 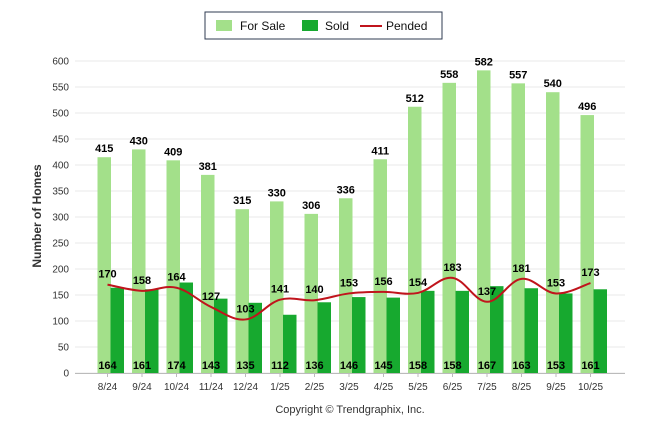 I want to click on x-tick-label: 8/24, so click(x=108, y=387).